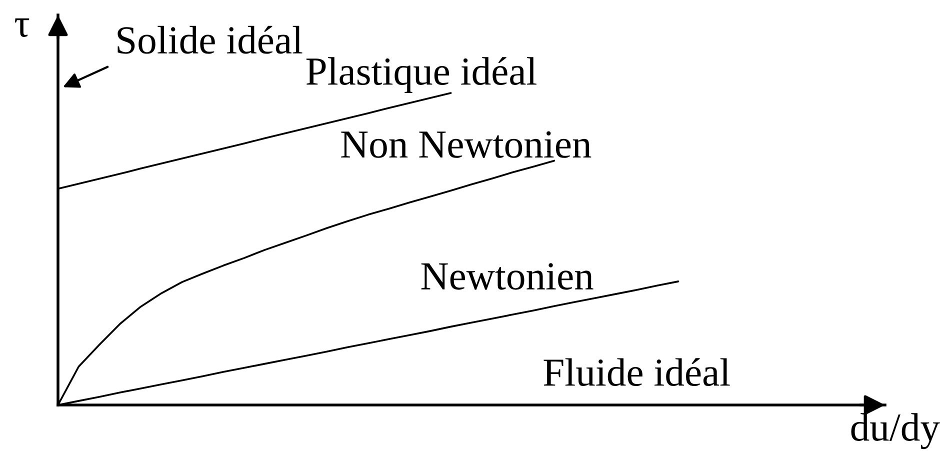 This screenshot has height=451, width=946. What do you see at coordinates (210, 40) in the screenshot?
I see `text: Solide idéal` at bounding box center [210, 40].